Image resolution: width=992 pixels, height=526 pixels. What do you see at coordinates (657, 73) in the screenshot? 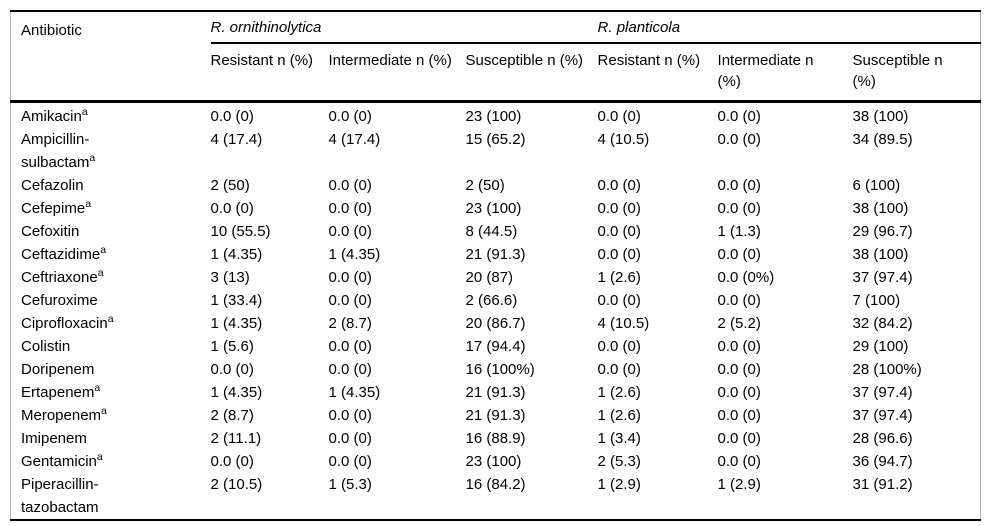
I see `subheader-resistant-planticola: Resistant n (%)` at bounding box center [657, 73].